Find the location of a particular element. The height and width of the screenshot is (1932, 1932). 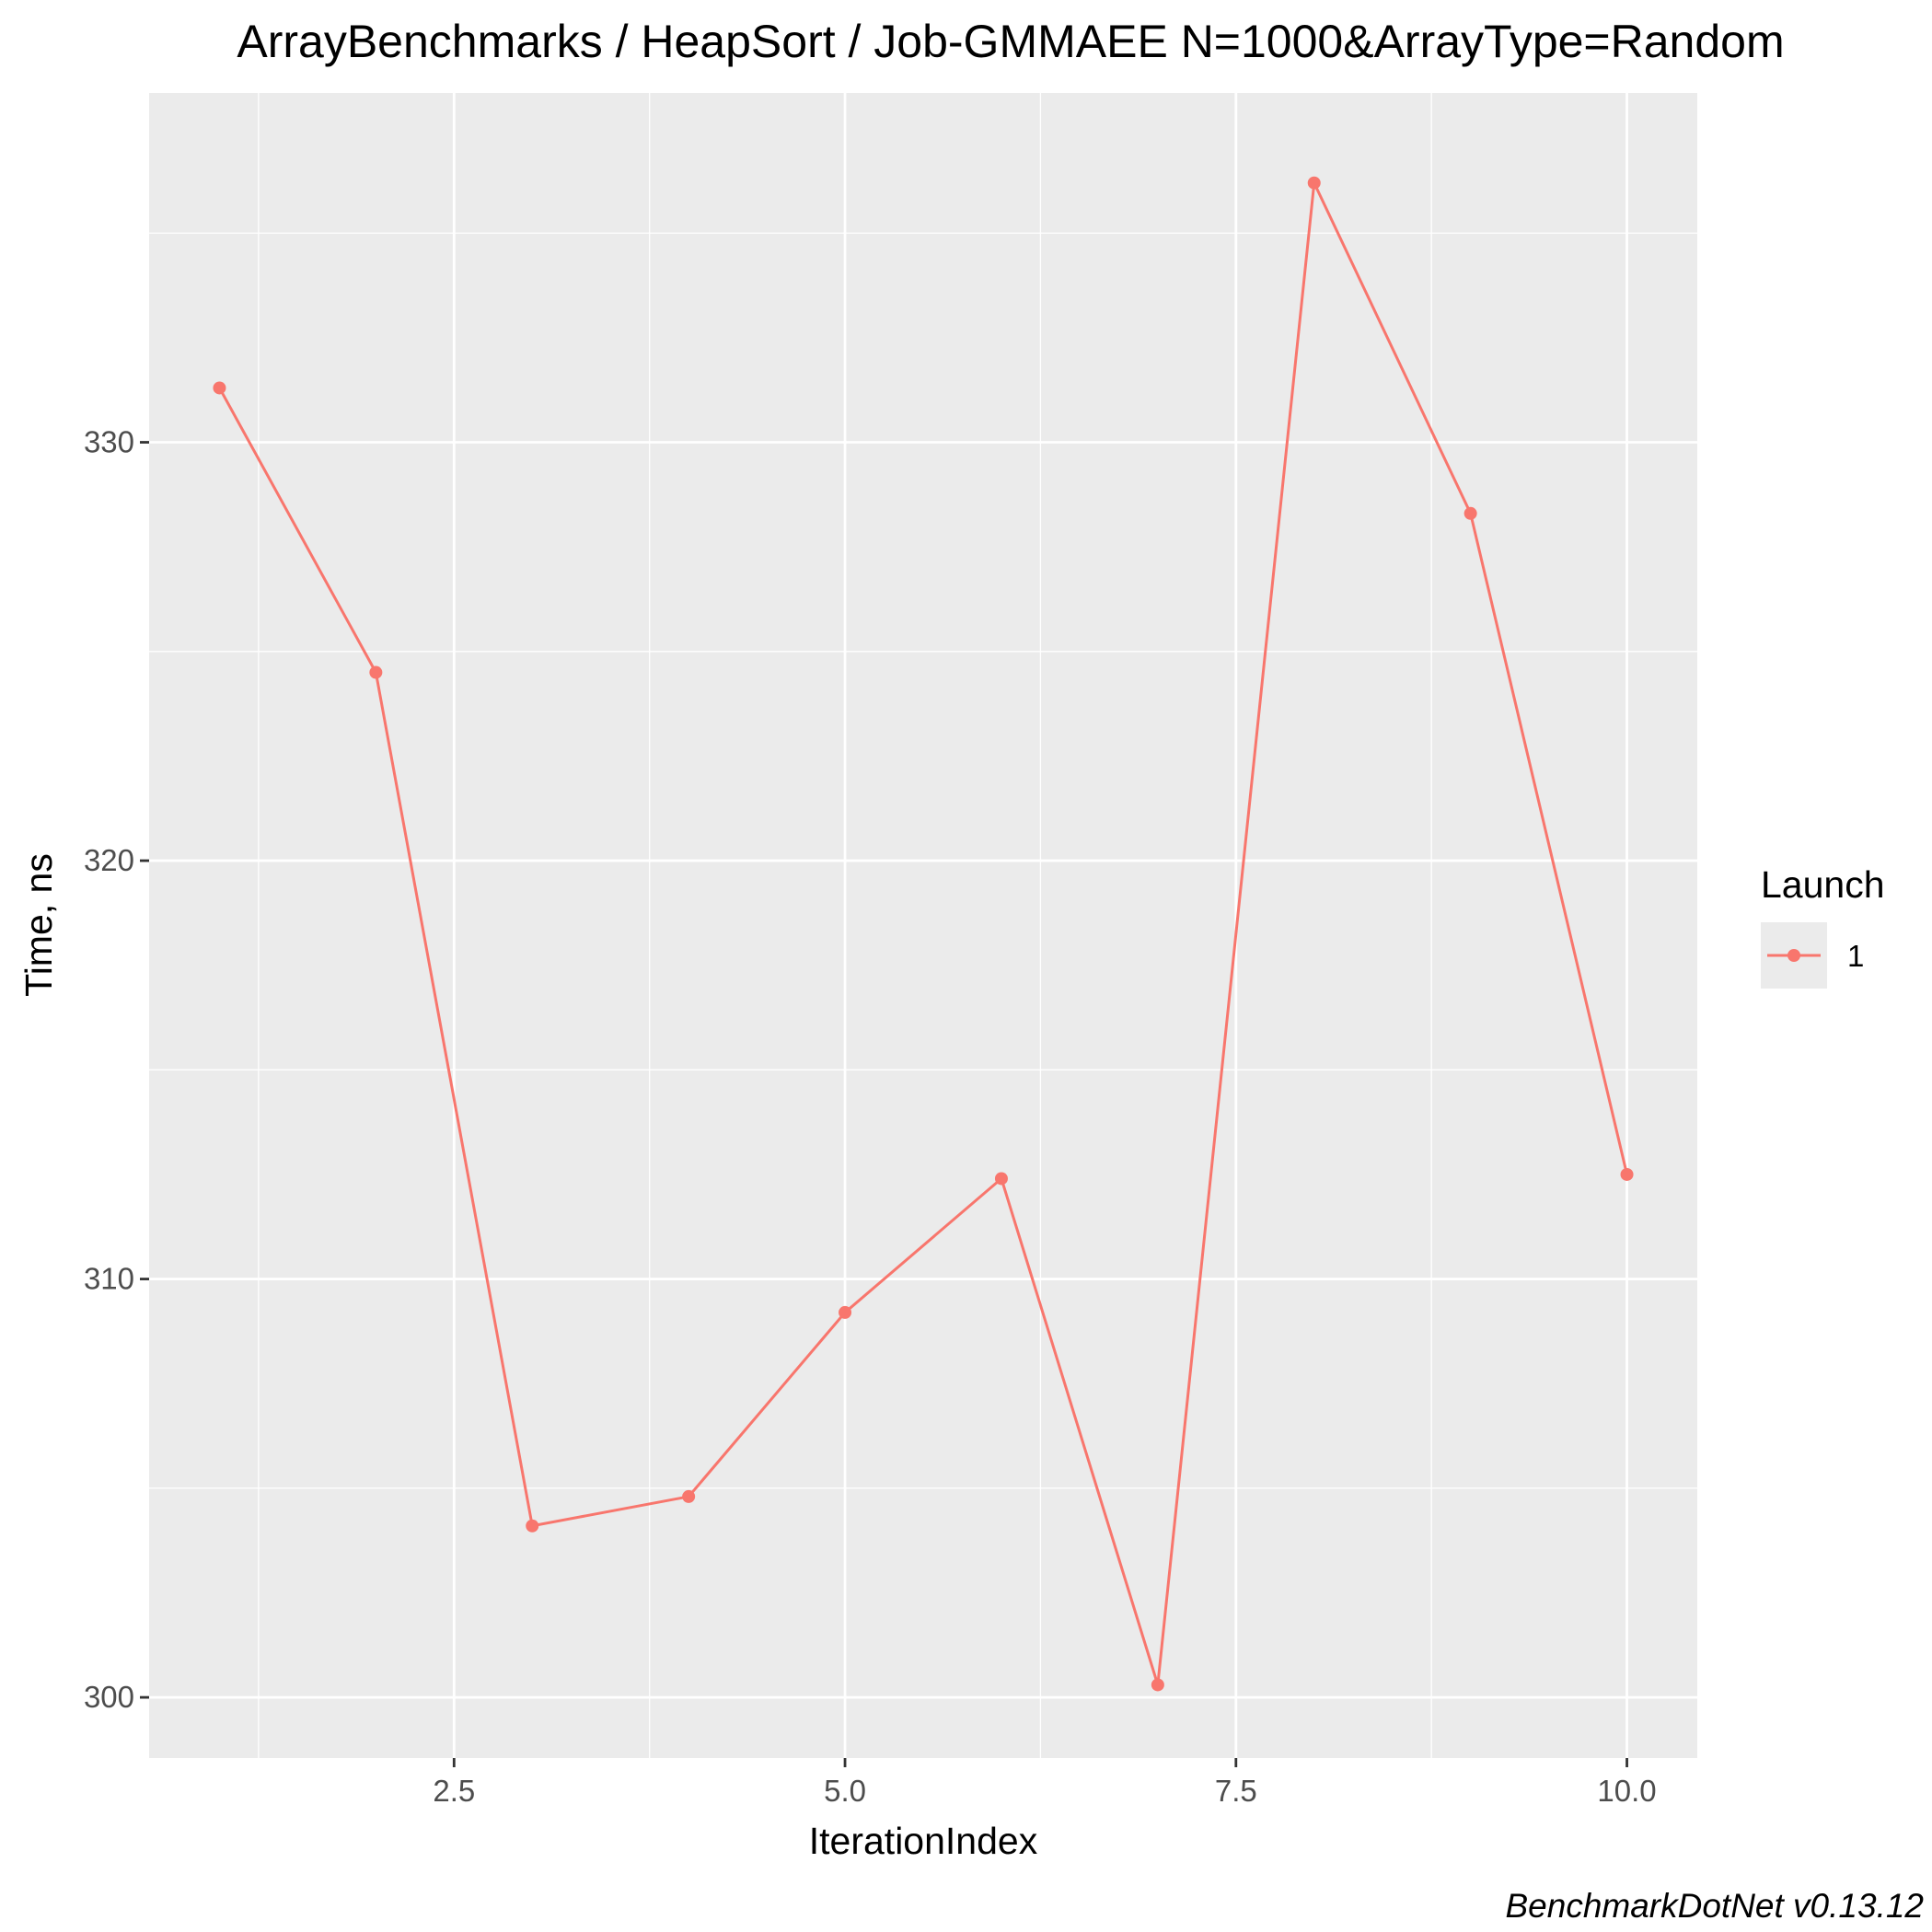

y-axis-ticks: 300 310 320 330 is located at coordinates (117, 1070).